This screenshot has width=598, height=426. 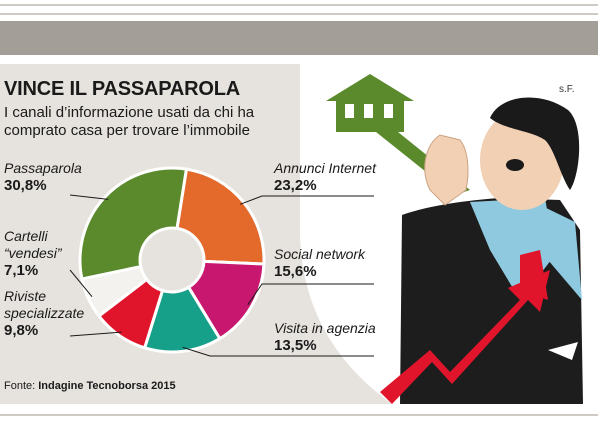 I want to click on chart-title: VINCE IL PASSAPAROLA, so click(x=122, y=89).